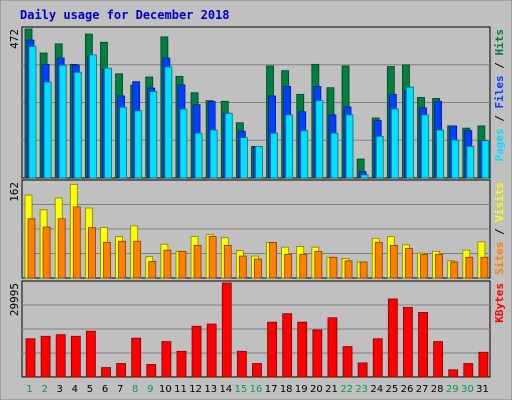  I want to click on y-max-label: 29995, so click(14, 299).